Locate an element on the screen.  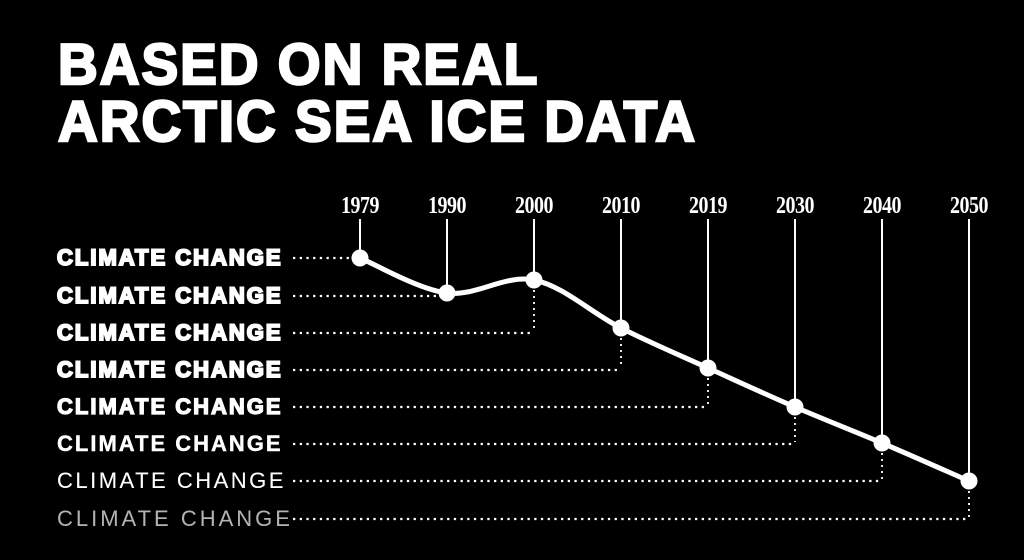
year-label-1979: 1979 is located at coordinates (360, 205).